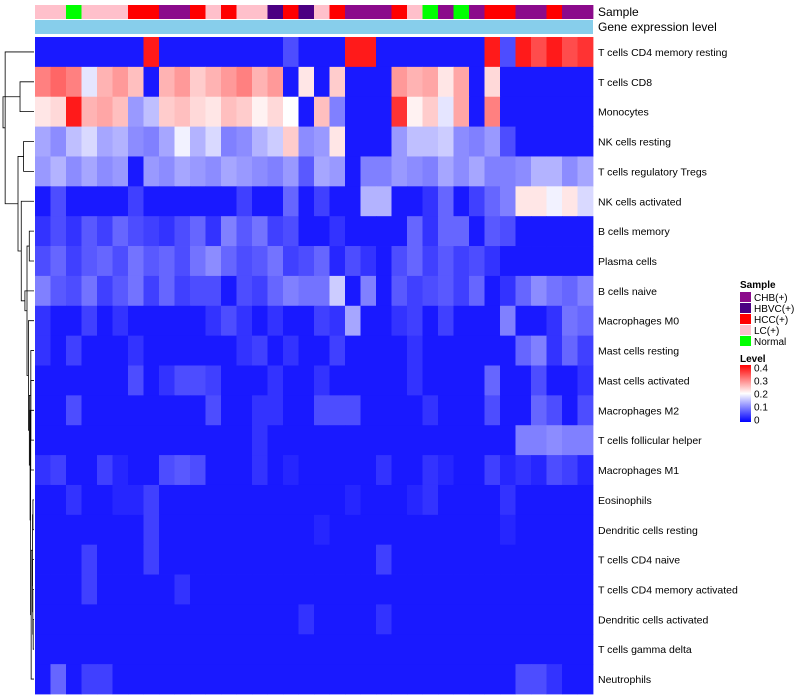  Describe the element at coordinates (627, 262) in the screenshot. I see `row-label: Plasma cells` at that location.